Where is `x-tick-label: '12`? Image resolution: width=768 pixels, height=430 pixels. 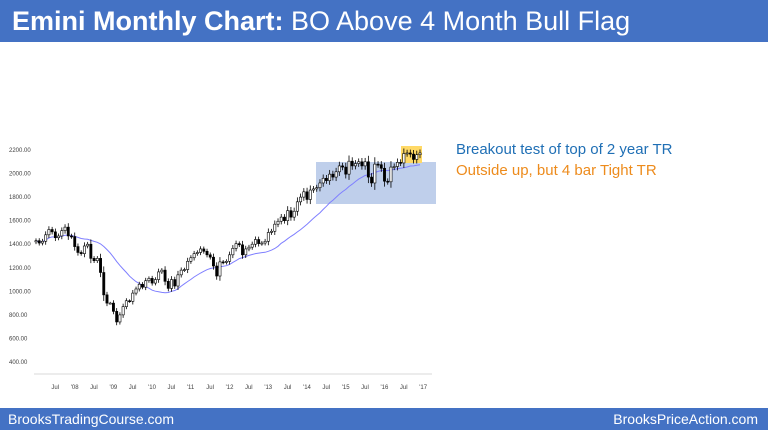 x-tick-label: '12 is located at coordinates (230, 388).